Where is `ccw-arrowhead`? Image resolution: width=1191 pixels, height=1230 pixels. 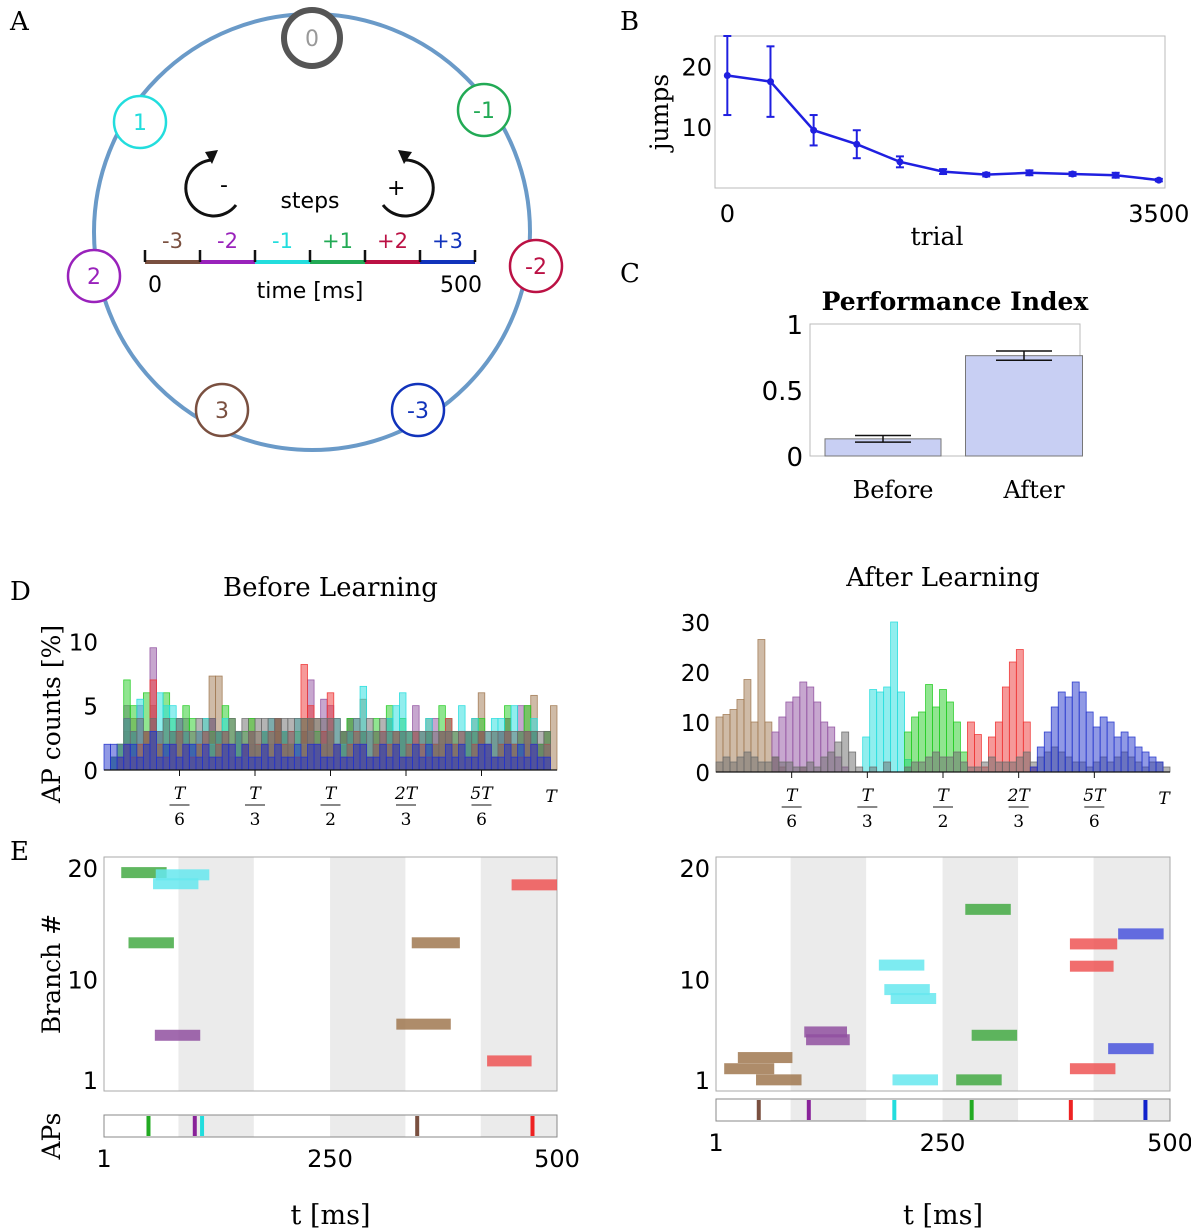 ccw-arrowhead is located at coordinates (211, 157).